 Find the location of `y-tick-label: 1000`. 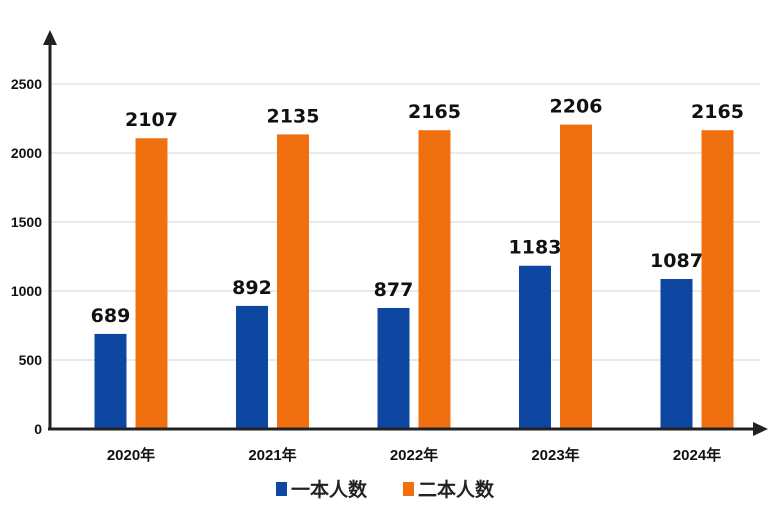

y-tick-label: 1000 is located at coordinates (26, 291).